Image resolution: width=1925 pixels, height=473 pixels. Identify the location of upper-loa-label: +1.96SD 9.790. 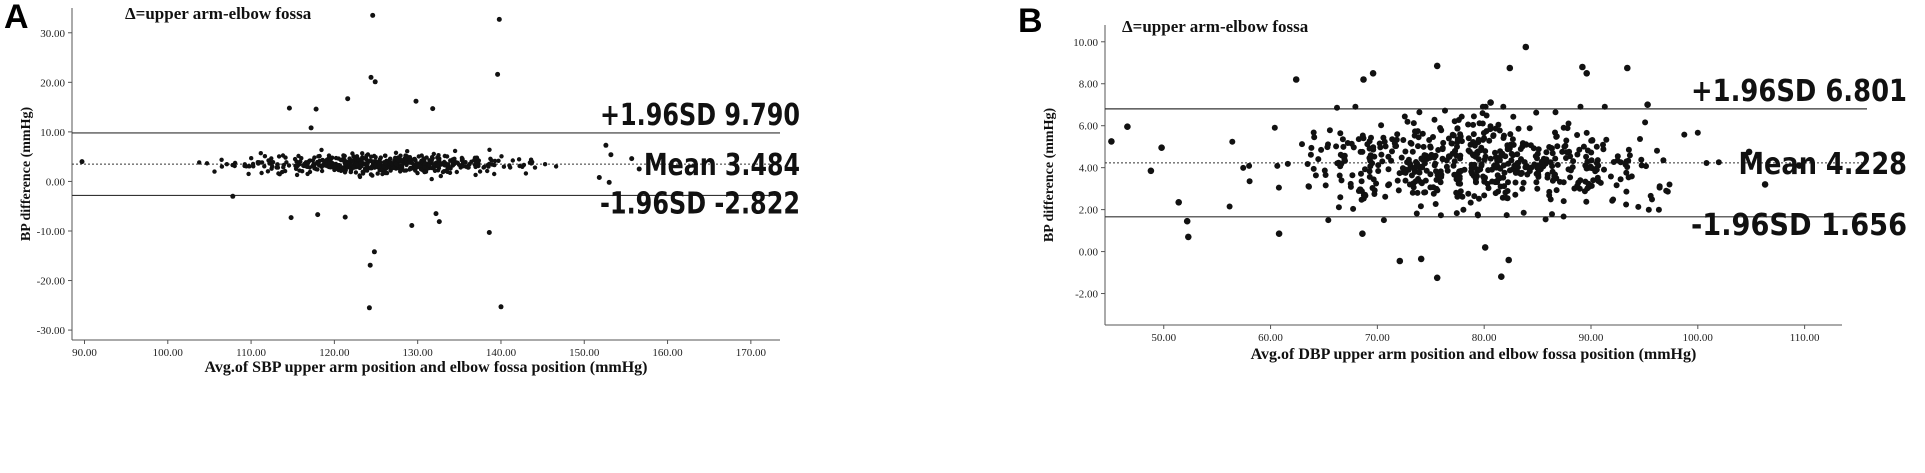
(700, 115).